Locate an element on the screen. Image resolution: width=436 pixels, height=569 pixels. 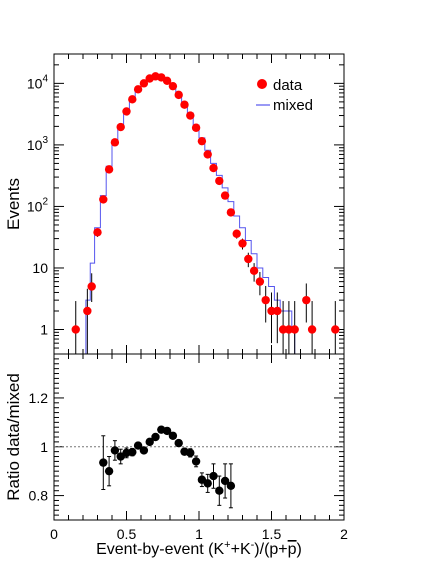
top-y-tick-label: 10² is located at coordinates (38, 205).